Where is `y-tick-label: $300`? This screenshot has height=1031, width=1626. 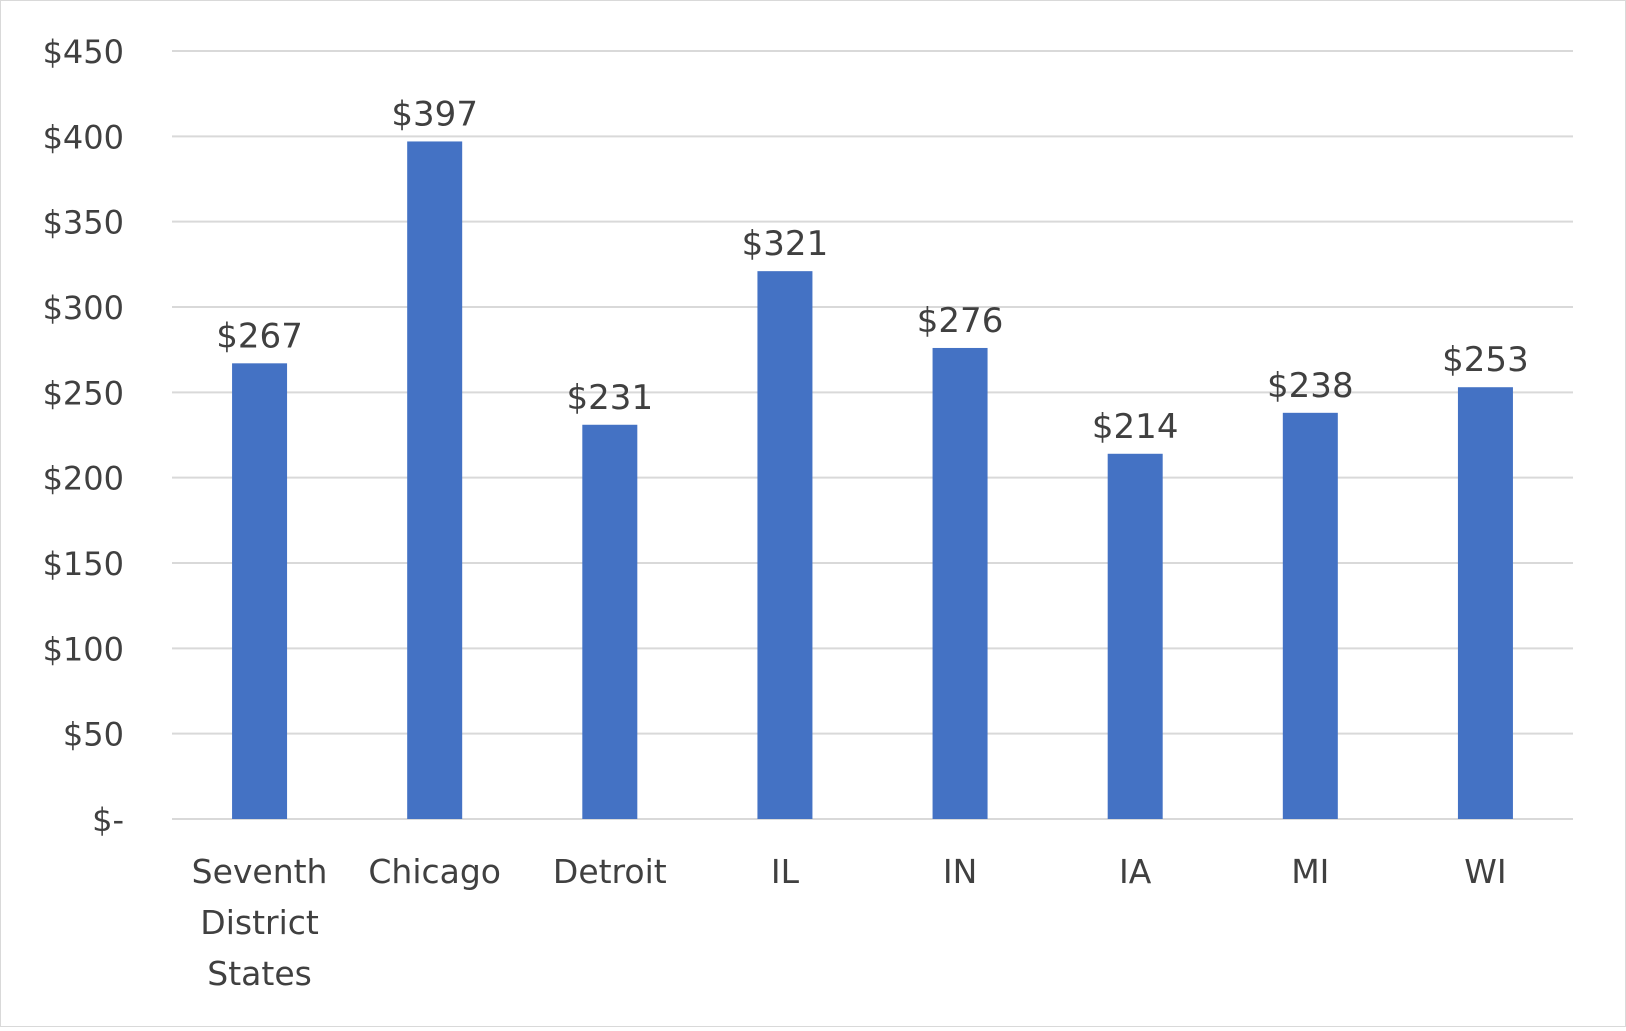 y-tick-label: $300 is located at coordinates (83, 308).